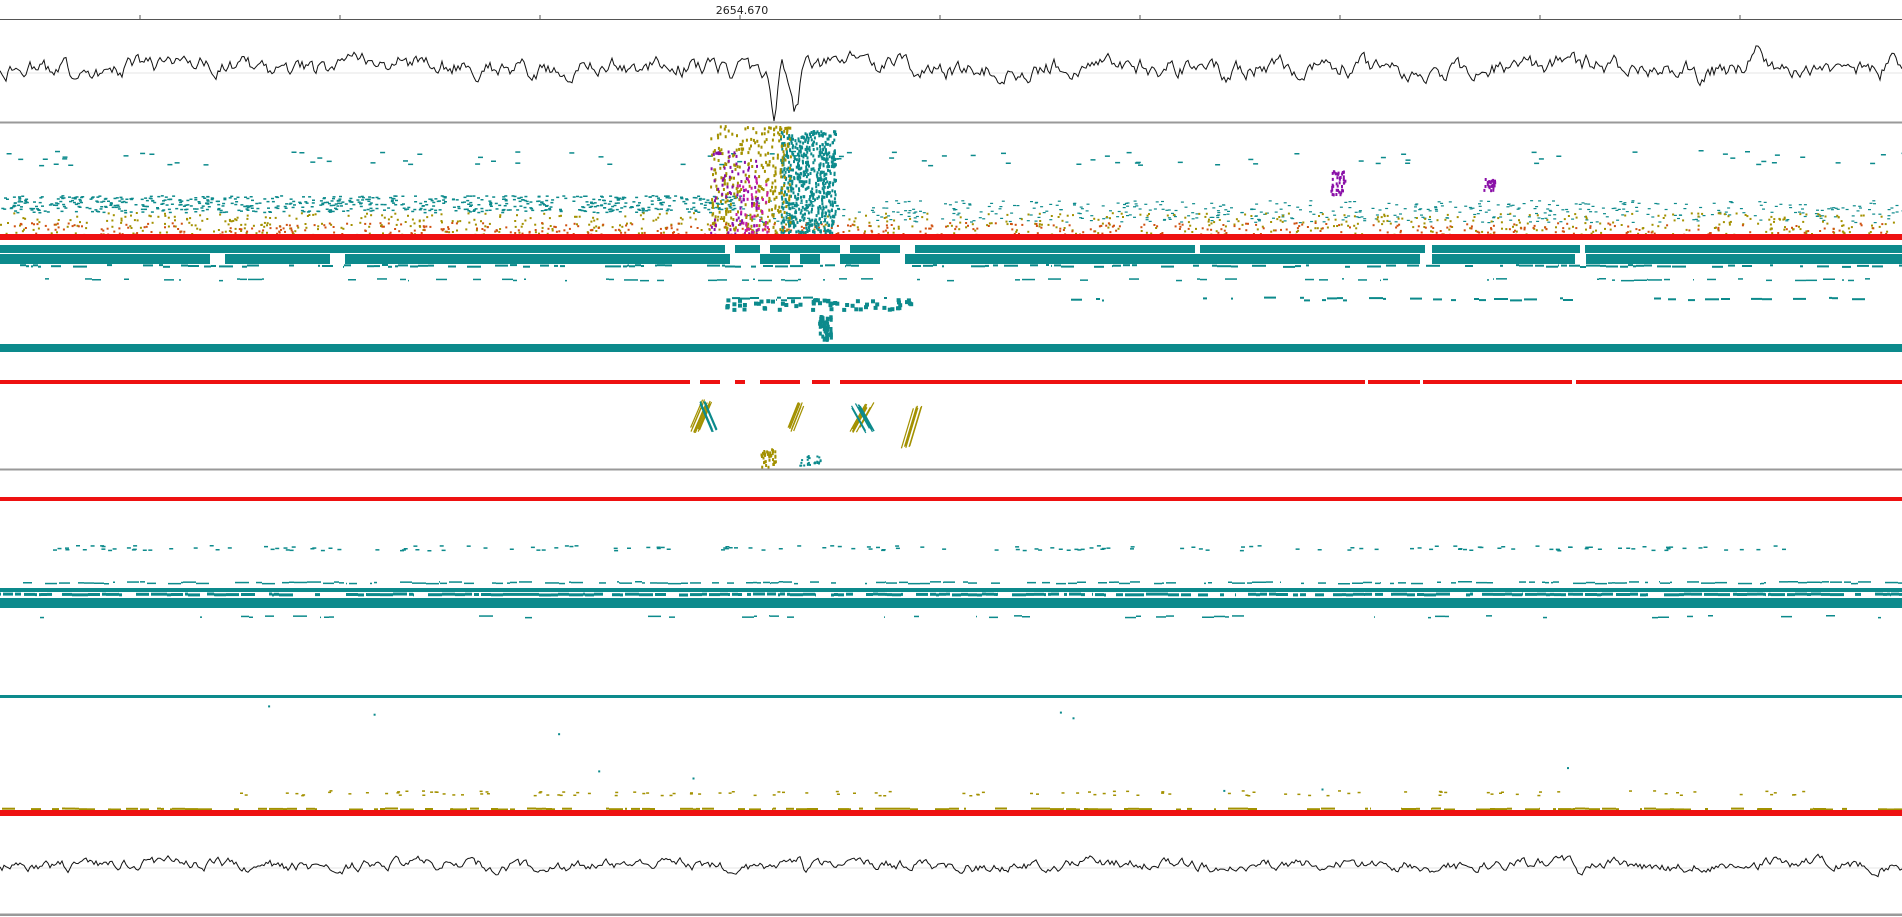 This screenshot has height=917, width=1902. Describe the element at coordinates (751, 180) in the screenshot. I see `panel1-spike-olive` at that location.